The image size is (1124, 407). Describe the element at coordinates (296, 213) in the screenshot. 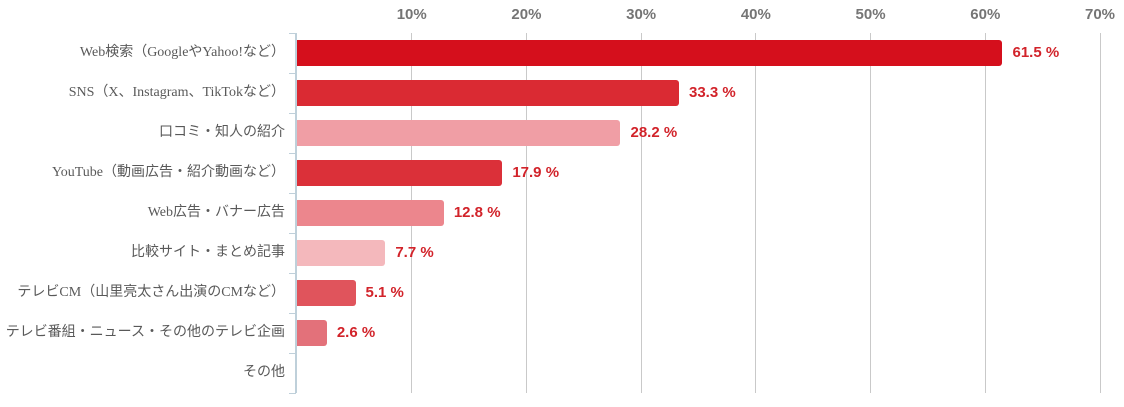

I see `y-axis-line` at that location.